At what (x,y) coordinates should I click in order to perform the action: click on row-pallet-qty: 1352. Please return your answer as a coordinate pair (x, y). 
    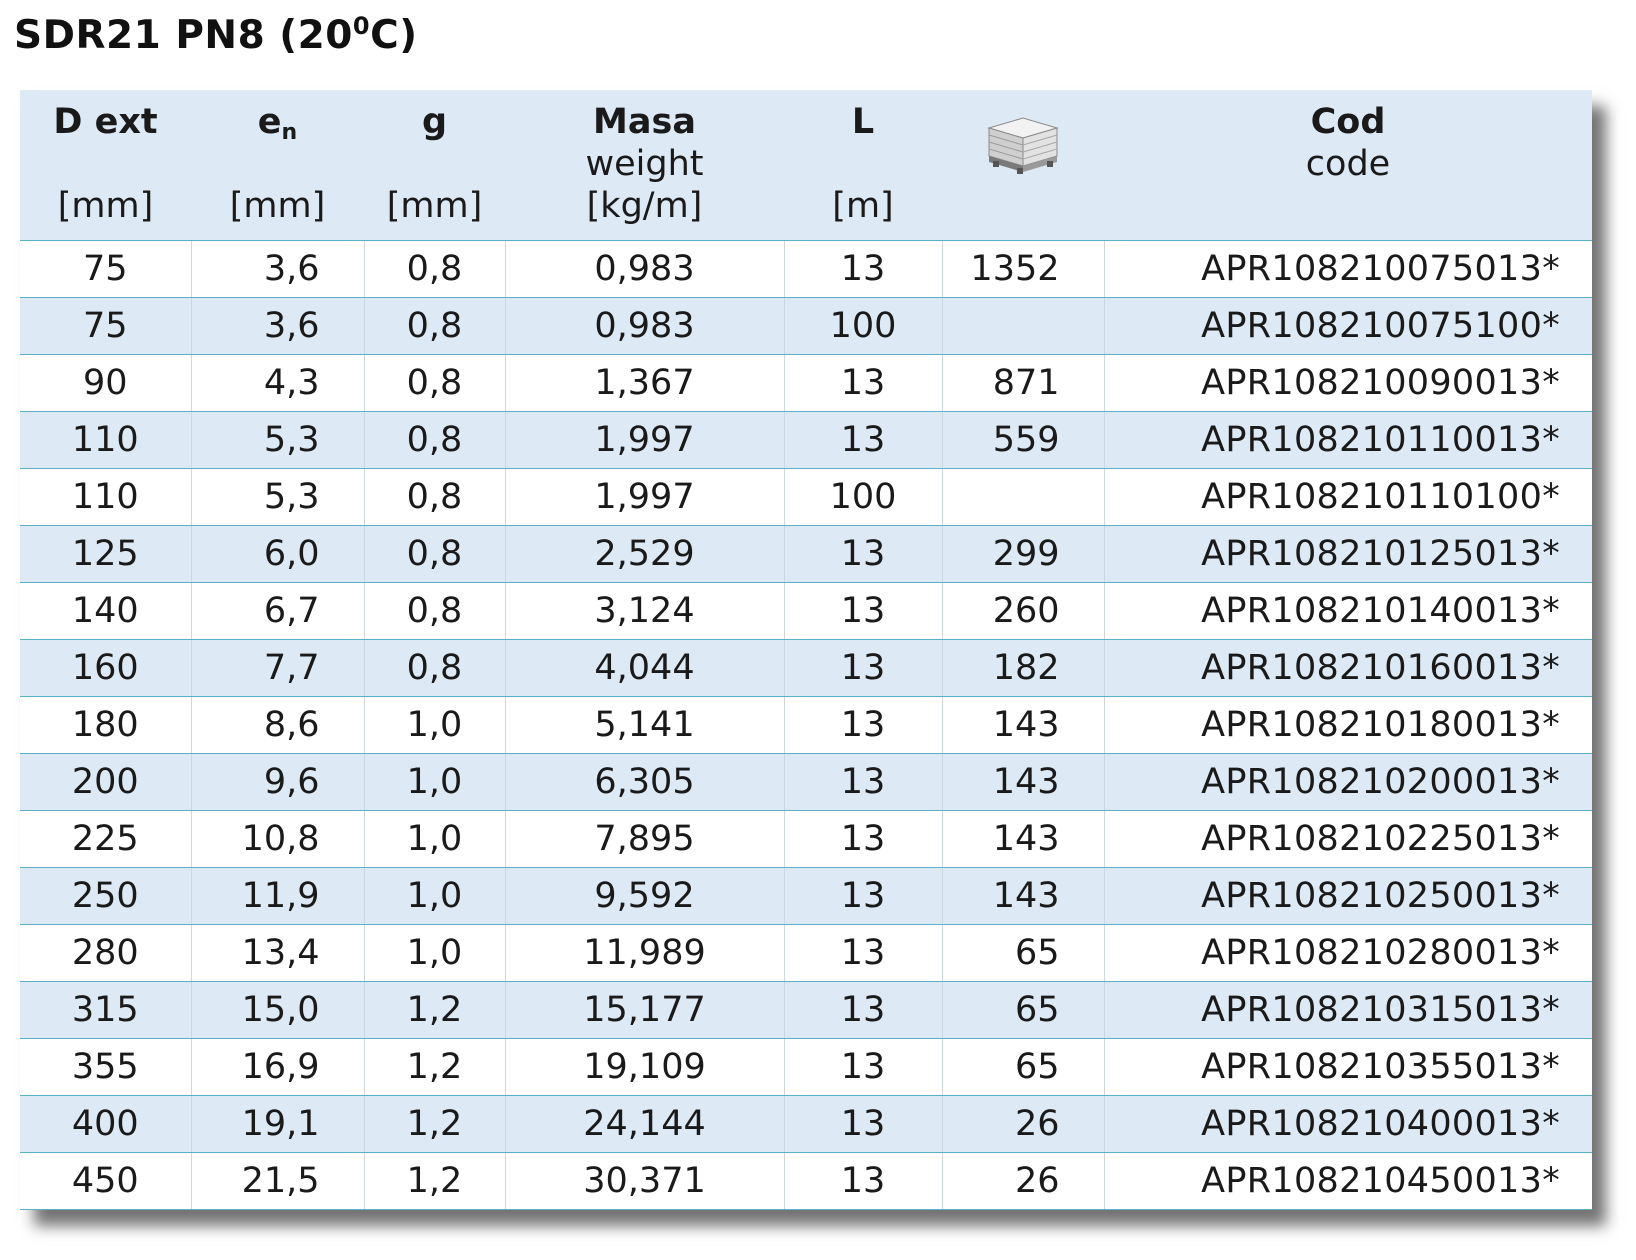
    Looking at the image, I should click on (1023, 269).